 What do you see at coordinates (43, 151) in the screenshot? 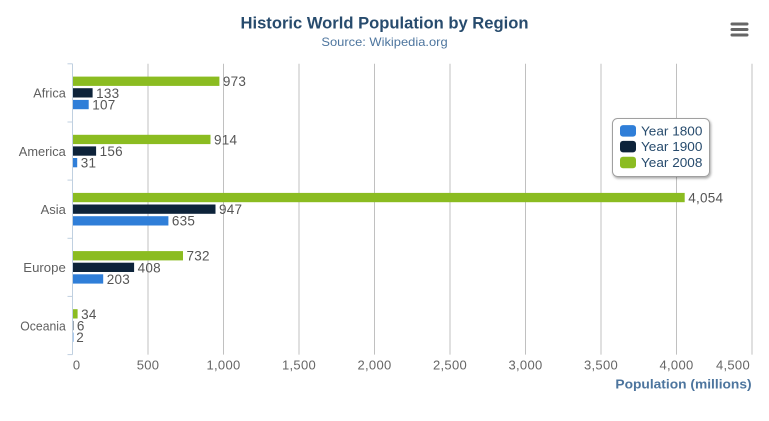
I see `svg-text: America` at bounding box center [43, 151].